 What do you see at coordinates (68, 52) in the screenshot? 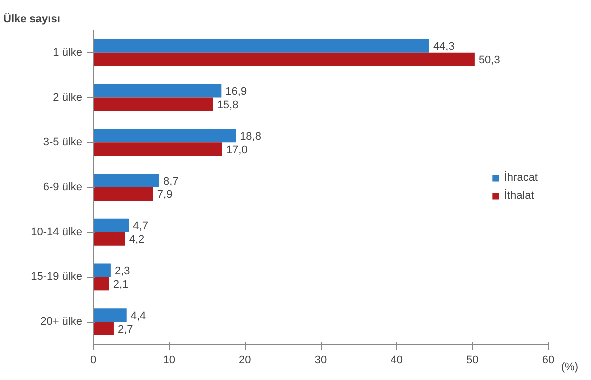
I see `y-tick-label: 1 ülke` at bounding box center [68, 52].